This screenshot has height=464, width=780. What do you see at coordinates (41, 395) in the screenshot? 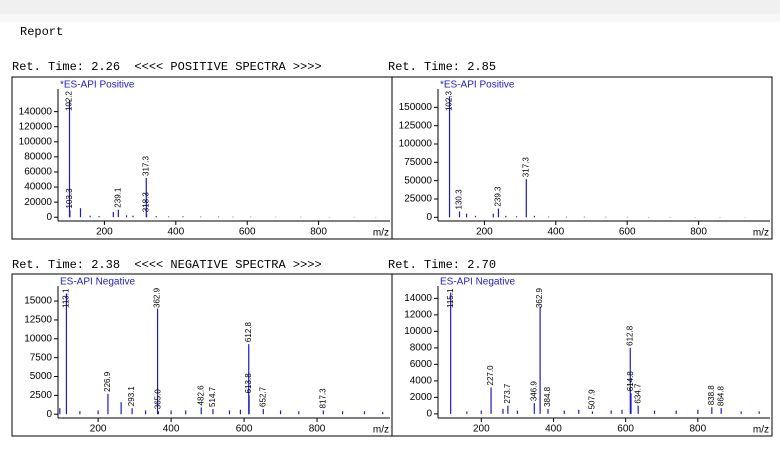
I see `y-tick-label: 2500` at bounding box center [41, 395].